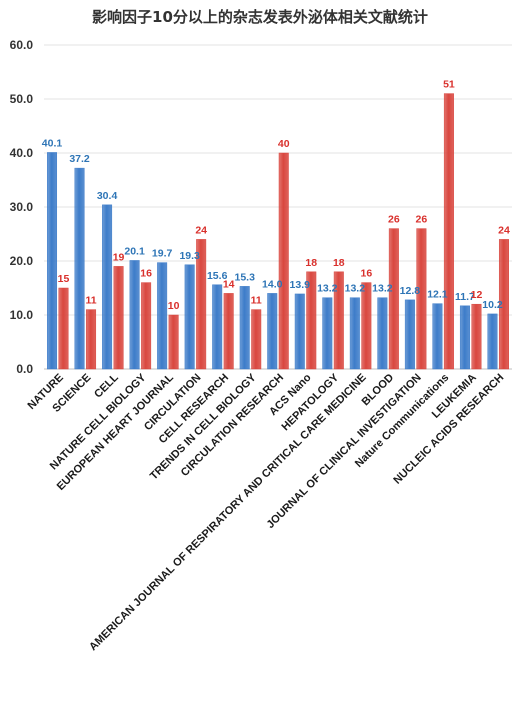 This screenshot has width=520, height=715. I want to click on y-tick-label: 60.0, so click(22, 45).